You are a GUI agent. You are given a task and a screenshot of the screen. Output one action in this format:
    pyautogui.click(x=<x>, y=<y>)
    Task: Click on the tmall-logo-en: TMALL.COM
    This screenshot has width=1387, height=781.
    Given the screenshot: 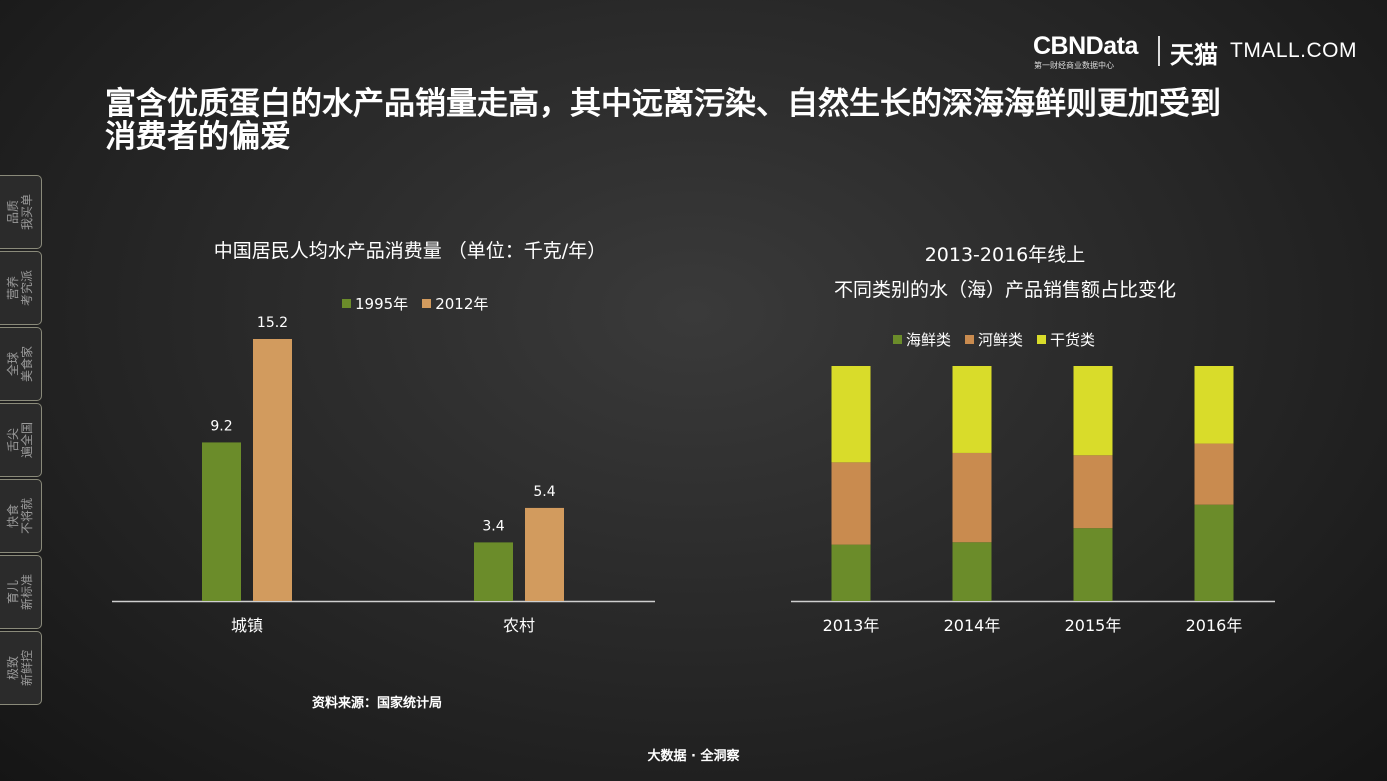 What is the action you would take?
    pyautogui.click(x=1294, y=50)
    